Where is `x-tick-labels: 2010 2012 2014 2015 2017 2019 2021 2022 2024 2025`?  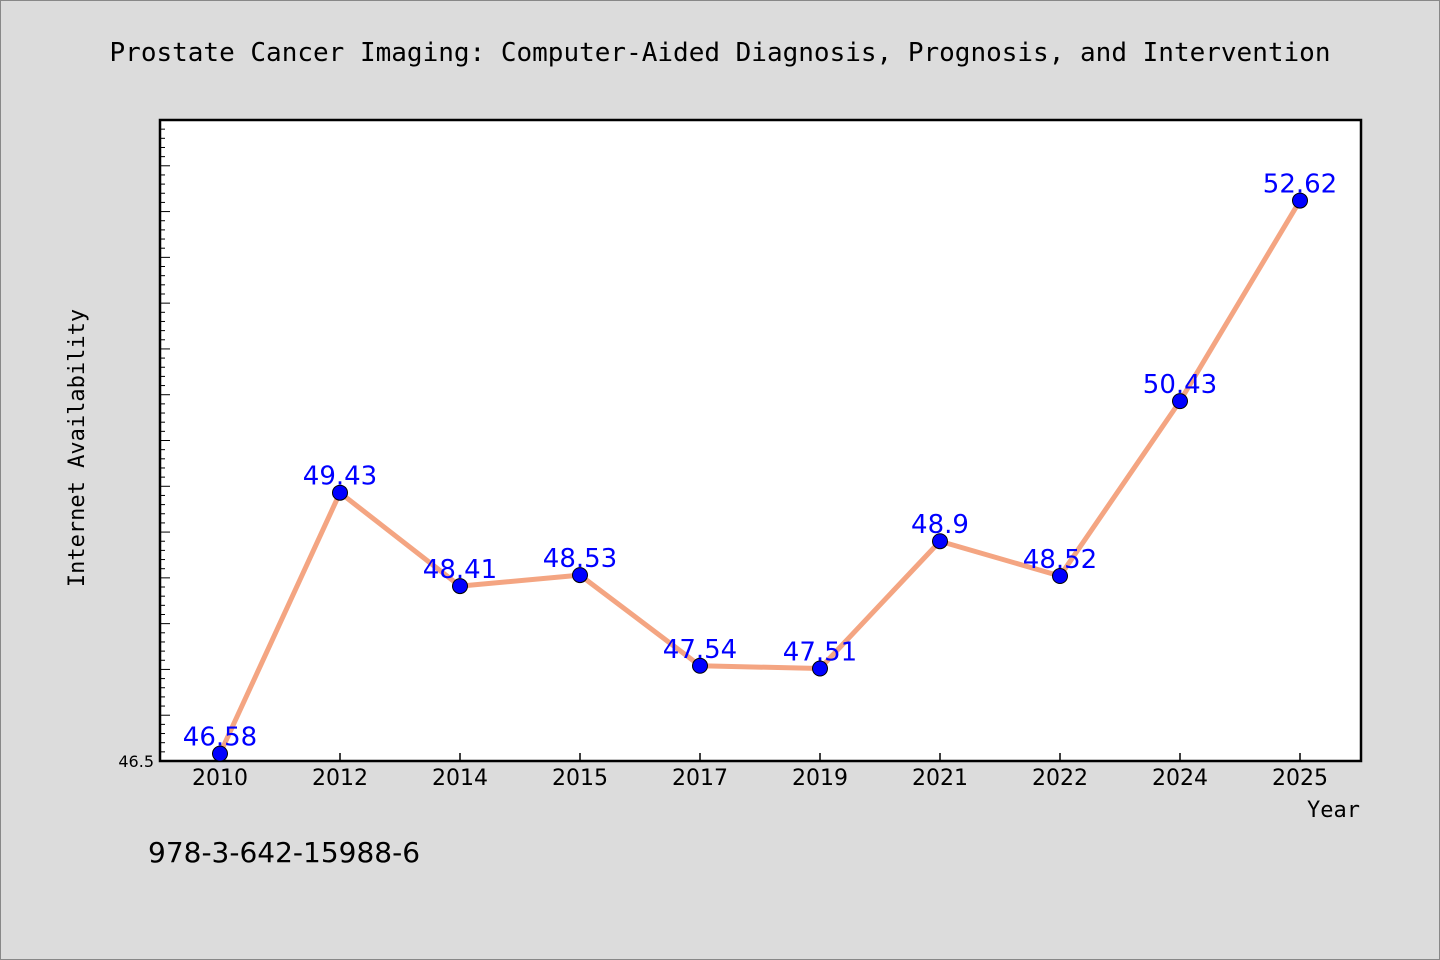 x-tick-labels: 2010 2012 2014 2015 2017 2019 2021 2022 2024 2025 is located at coordinates (760, 778).